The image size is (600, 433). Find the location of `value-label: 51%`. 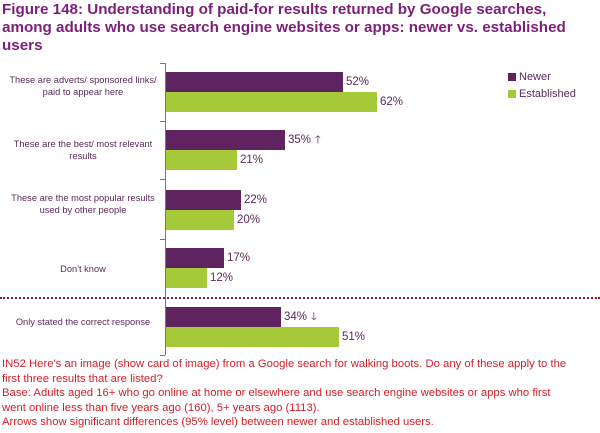

value-label: 51% is located at coordinates (353, 337).